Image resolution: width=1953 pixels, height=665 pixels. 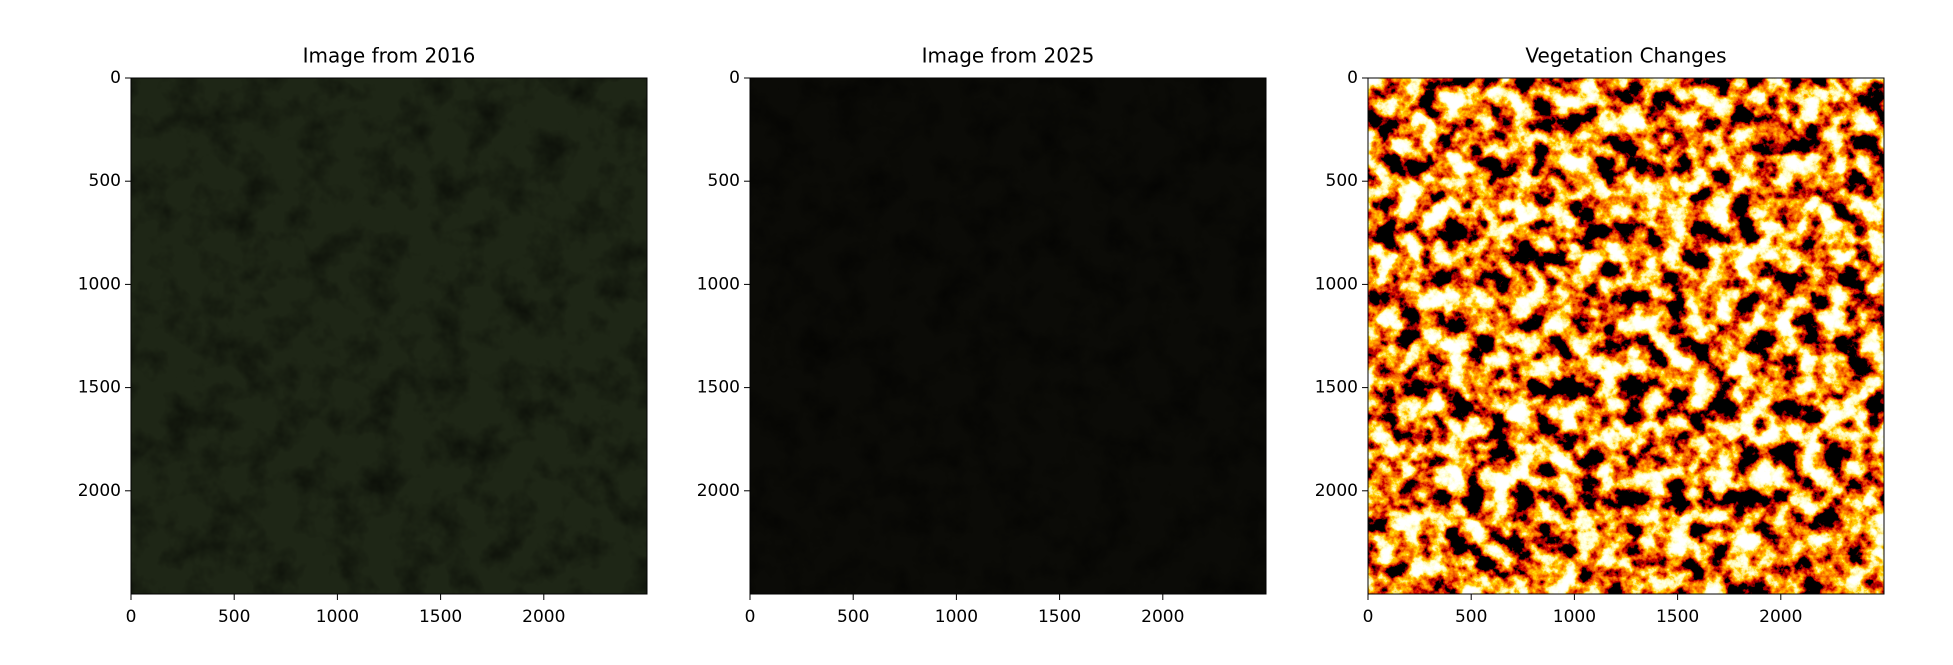 I want to click on axes-title: Image from 2016, so click(x=389, y=56).